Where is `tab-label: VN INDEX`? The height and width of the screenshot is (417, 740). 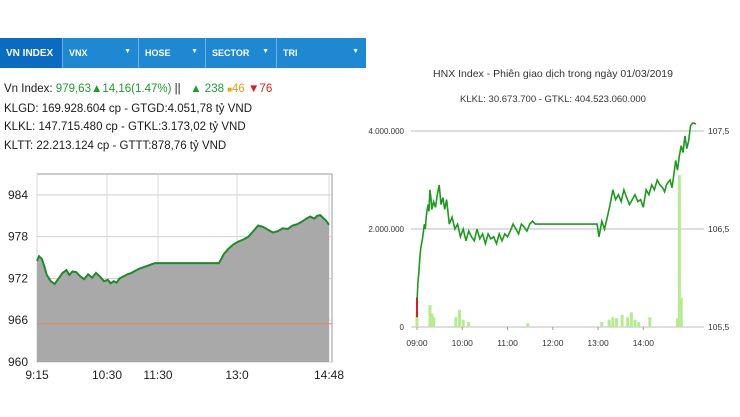 tab-label: VN INDEX is located at coordinates (30, 53).